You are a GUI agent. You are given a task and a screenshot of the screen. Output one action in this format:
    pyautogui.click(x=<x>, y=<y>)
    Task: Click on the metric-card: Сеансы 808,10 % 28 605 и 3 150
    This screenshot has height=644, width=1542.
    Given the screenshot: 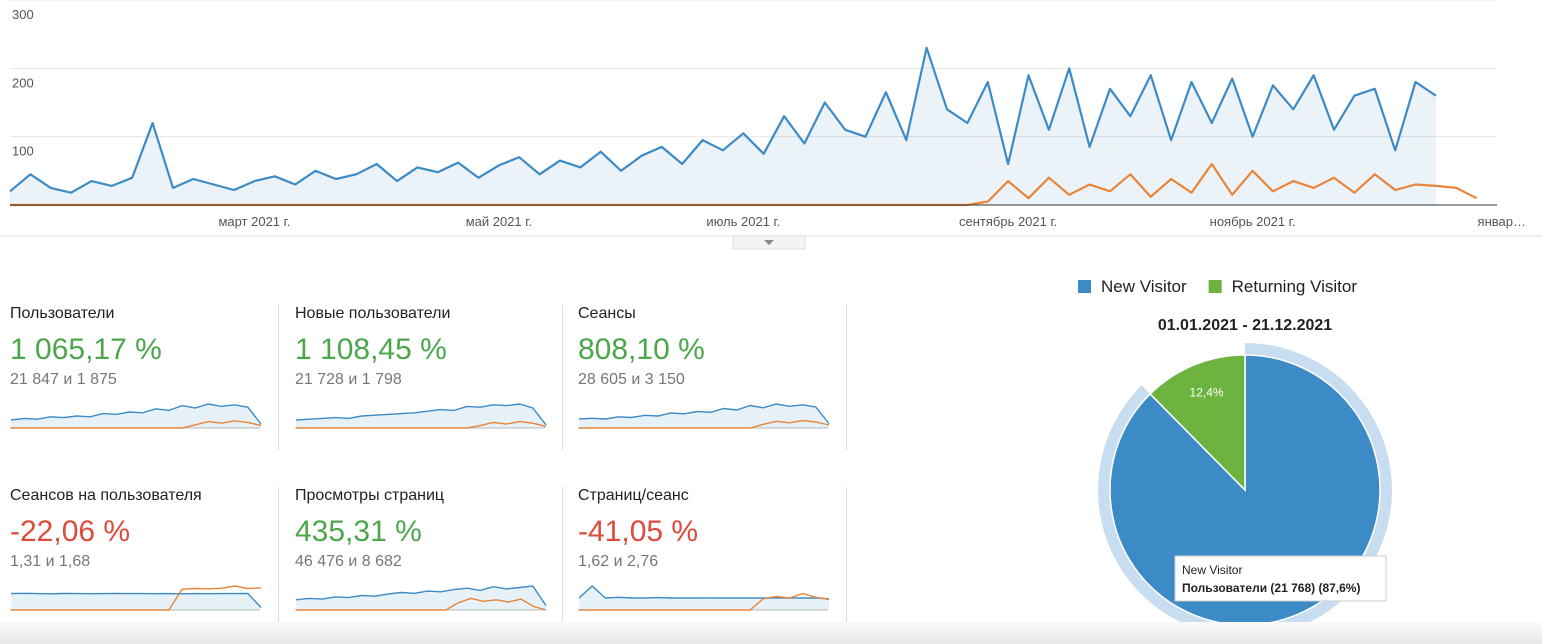 What is the action you would take?
    pyautogui.click(x=708, y=367)
    